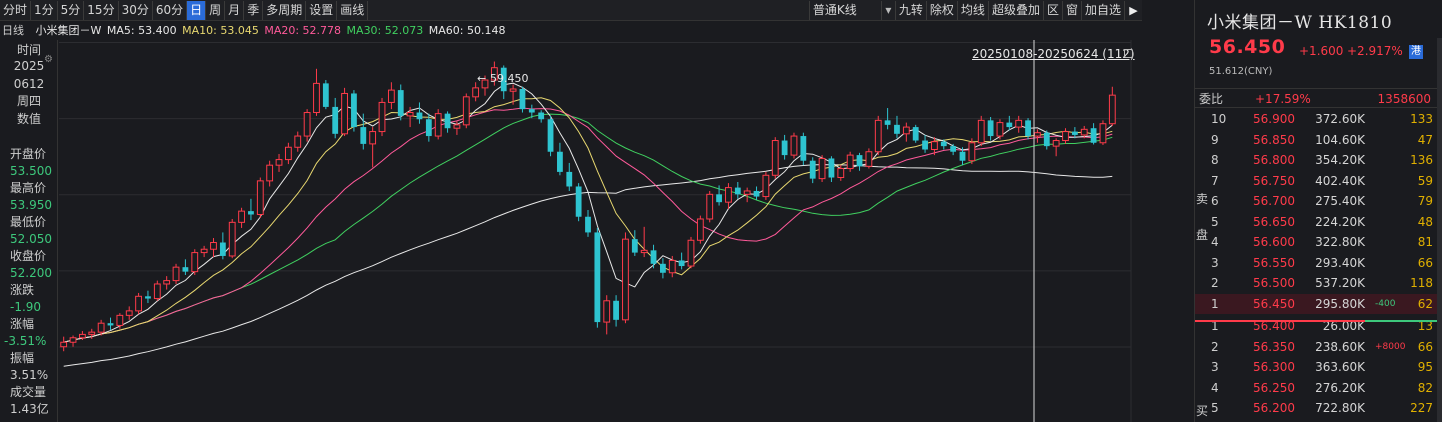  What do you see at coordinates (1274, 139) in the screenshot?
I see `order-price: 56.850` at bounding box center [1274, 139].